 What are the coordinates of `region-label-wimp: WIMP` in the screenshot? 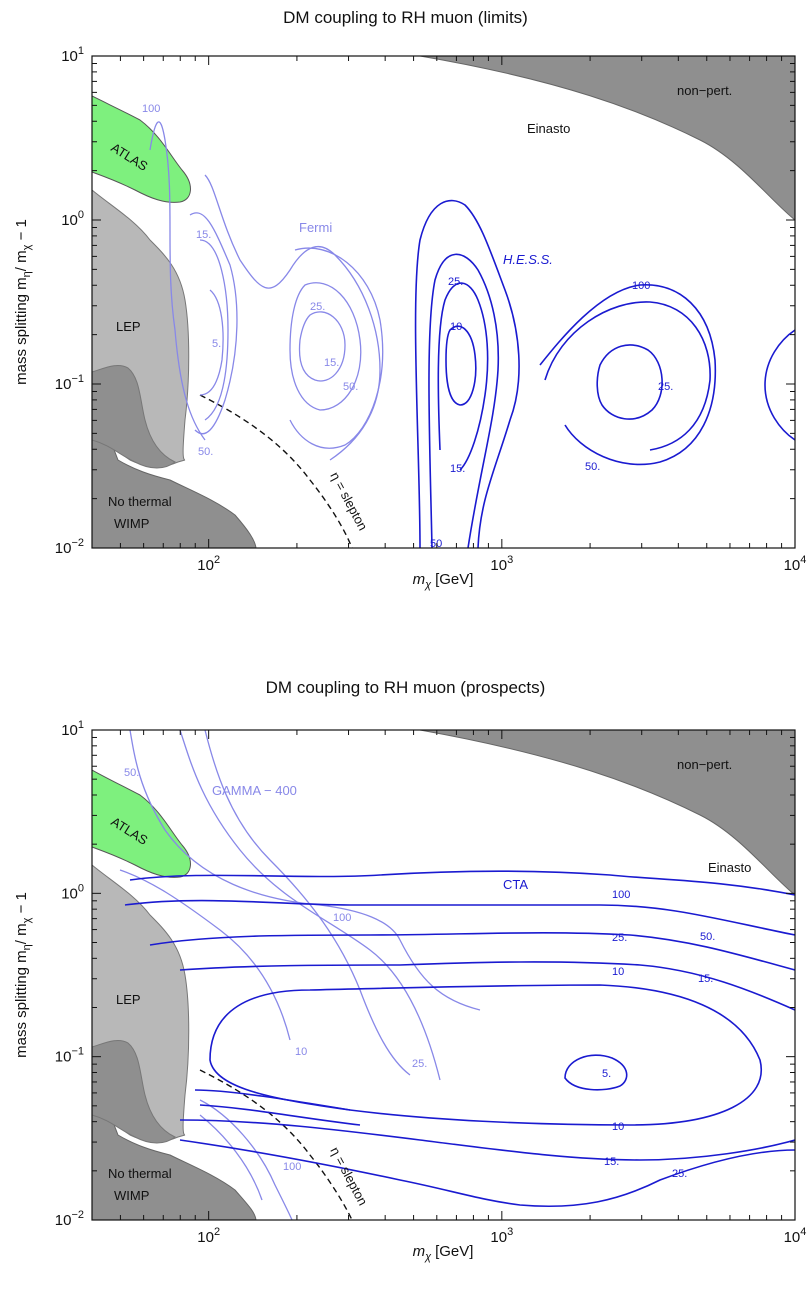 It's located at (131, 1195).